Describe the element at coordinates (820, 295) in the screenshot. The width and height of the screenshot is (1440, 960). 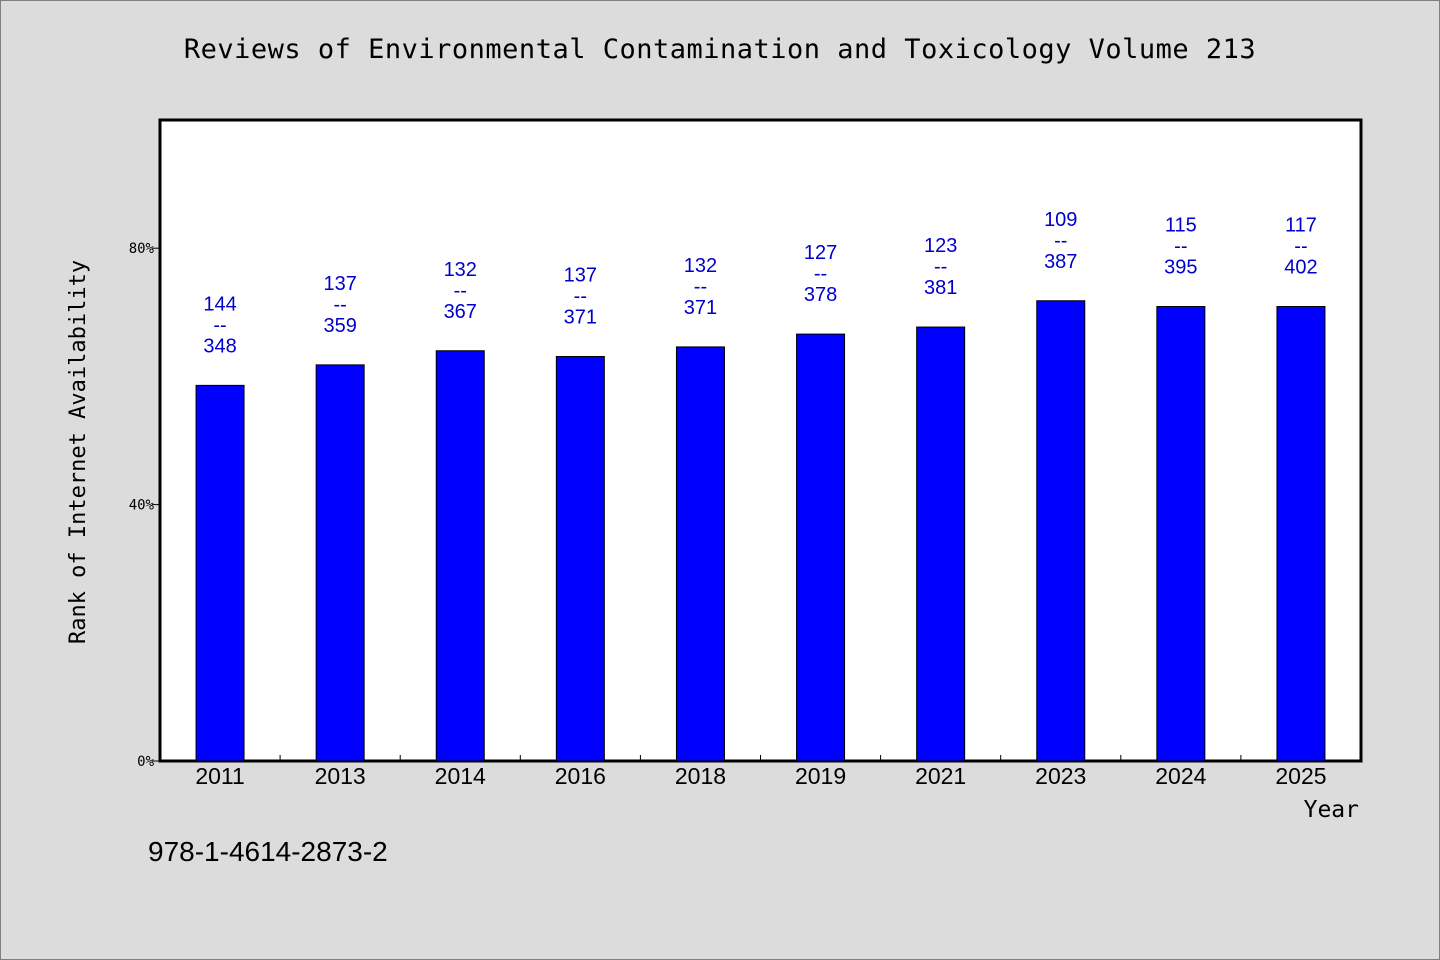
I see `bar-annotation: 378` at that location.